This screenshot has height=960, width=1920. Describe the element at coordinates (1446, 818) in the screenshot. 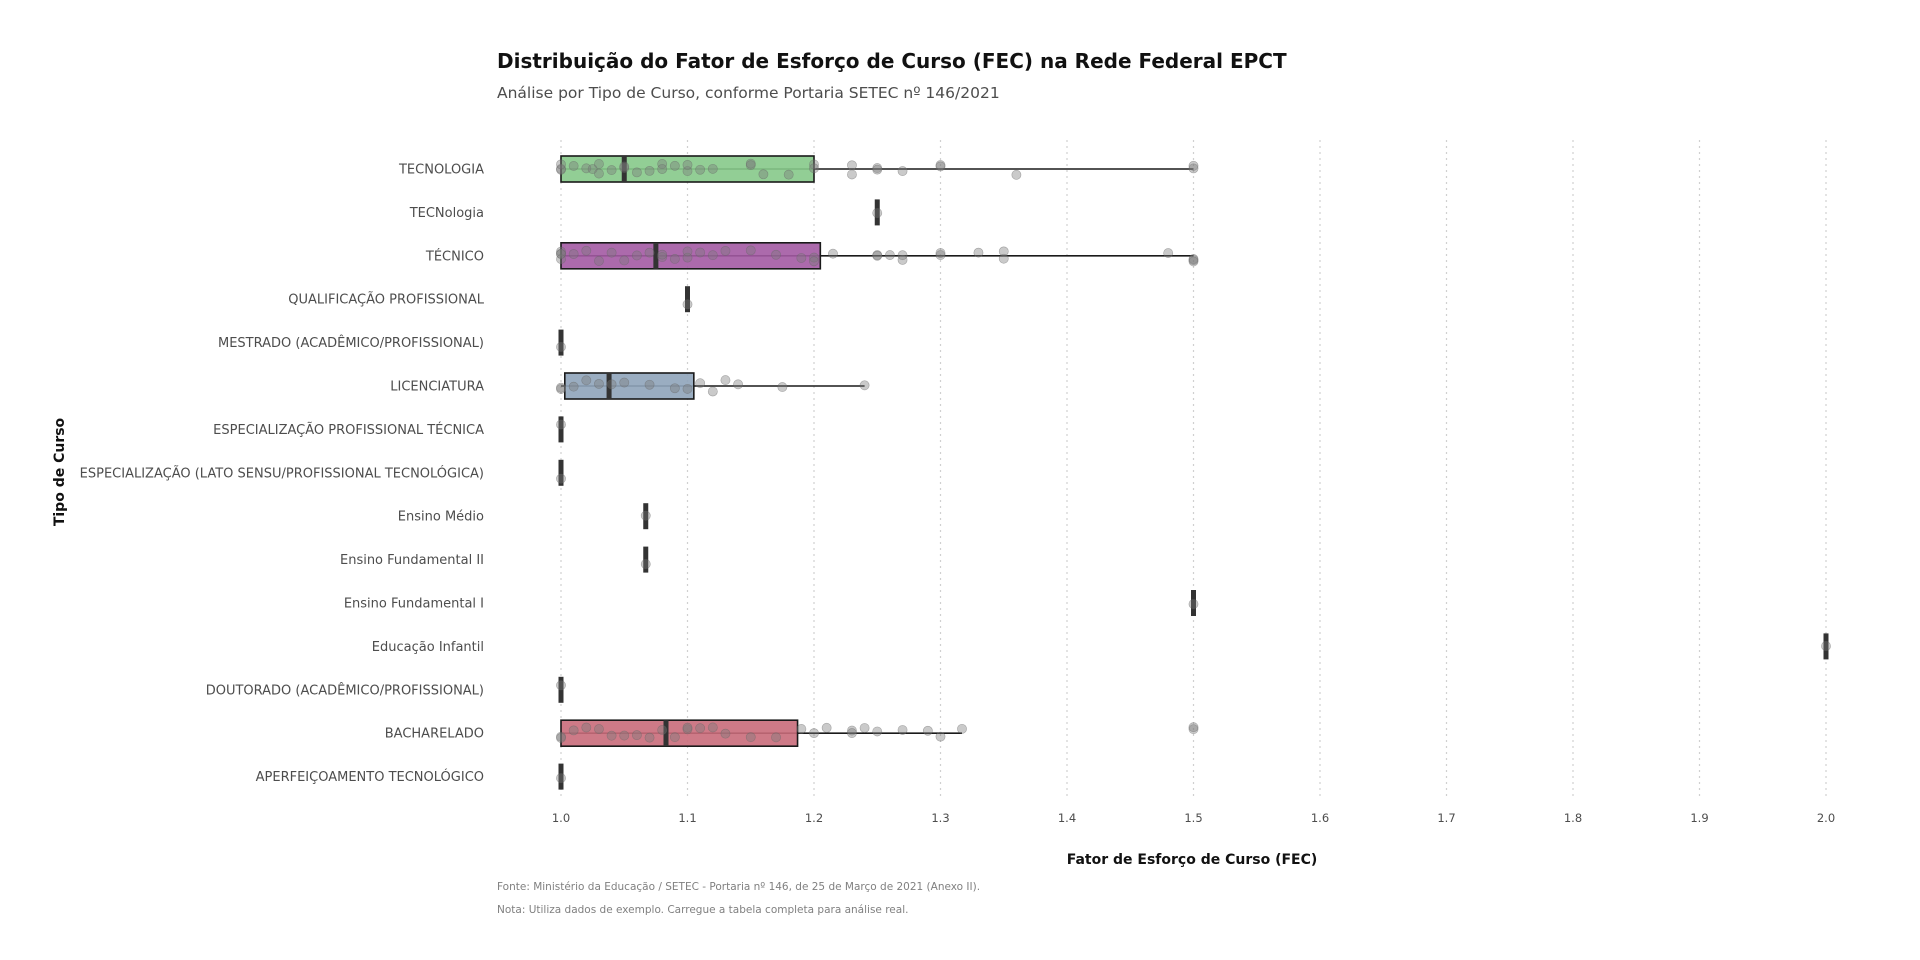

I see `x-tick-label: 1.7` at that location.